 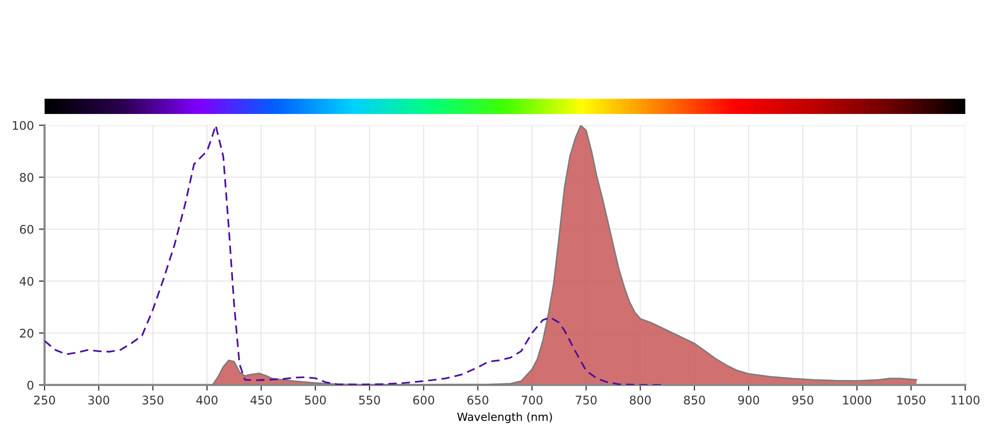 What do you see at coordinates (23, 125) in the screenshot?
I see `y-tick-label: 100` at bounding box center [23, 125].